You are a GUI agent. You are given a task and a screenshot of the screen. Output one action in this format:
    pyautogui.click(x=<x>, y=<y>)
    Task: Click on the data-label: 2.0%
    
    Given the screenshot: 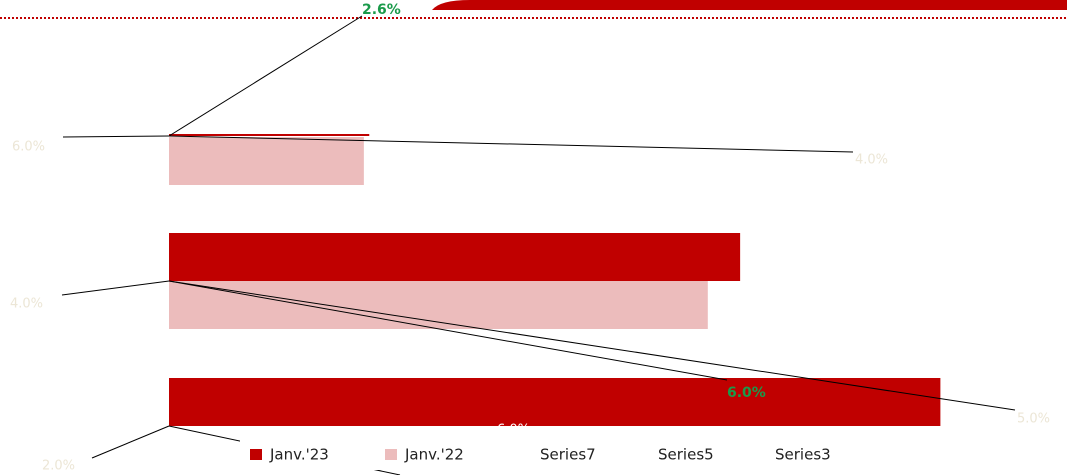 What is the action you would take?
    pyautogui.click(x=58, y=466)
    